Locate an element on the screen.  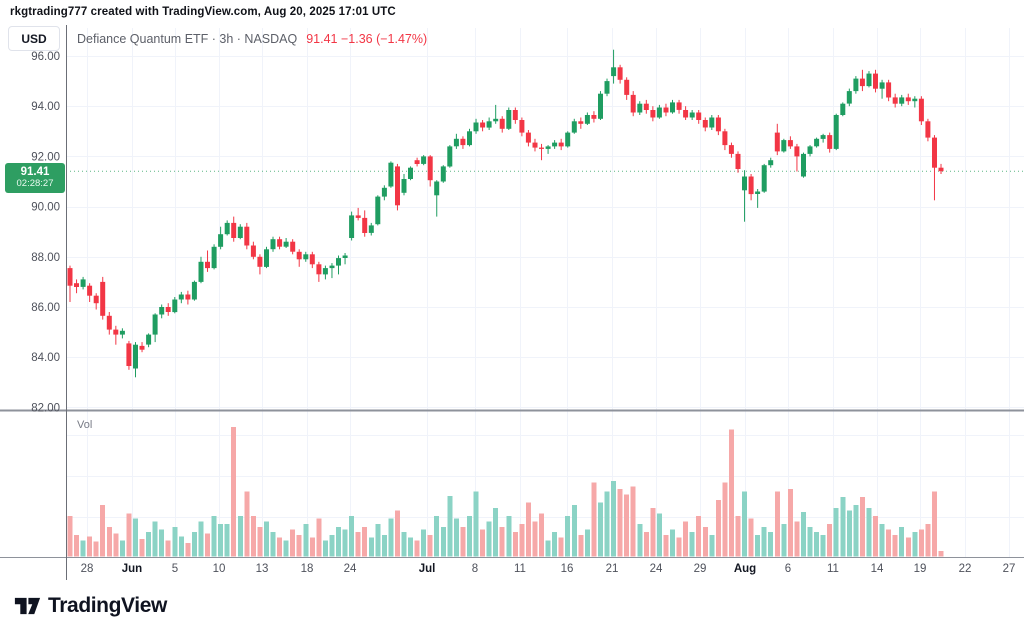
time-tick-label: 27 is located at coordinates (1009, 569).